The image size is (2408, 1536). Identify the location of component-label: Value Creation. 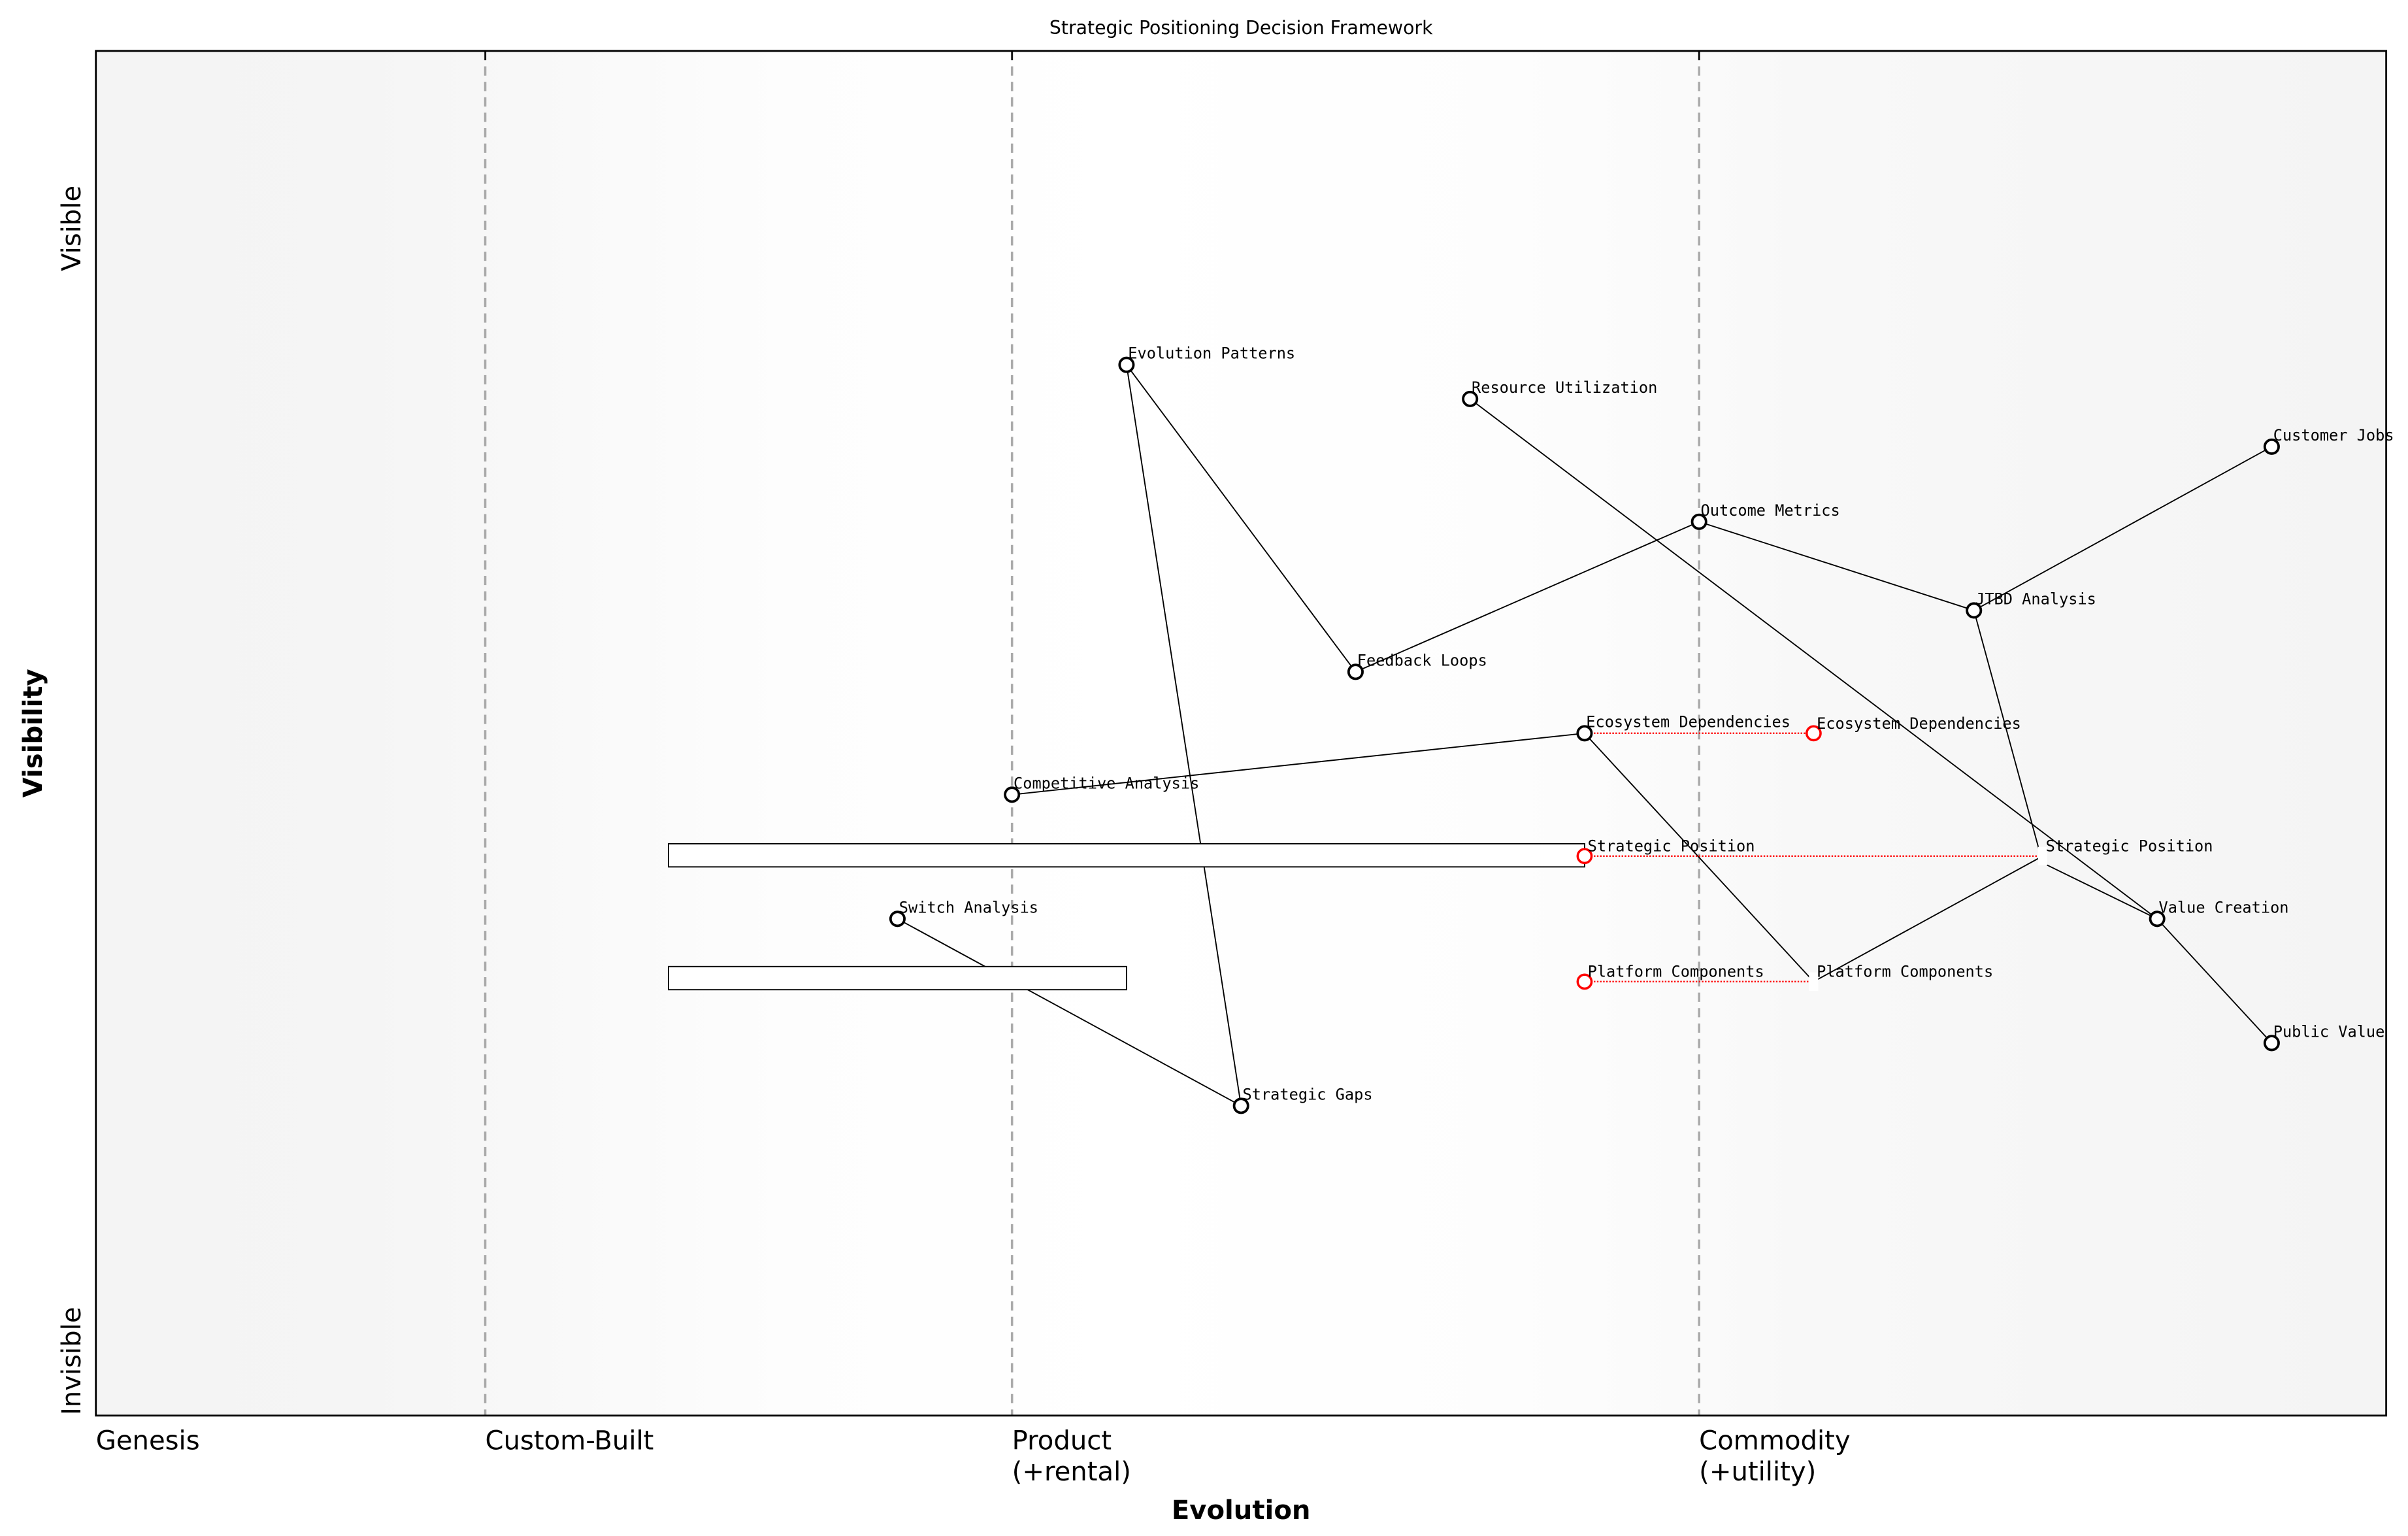
(2224, 907).